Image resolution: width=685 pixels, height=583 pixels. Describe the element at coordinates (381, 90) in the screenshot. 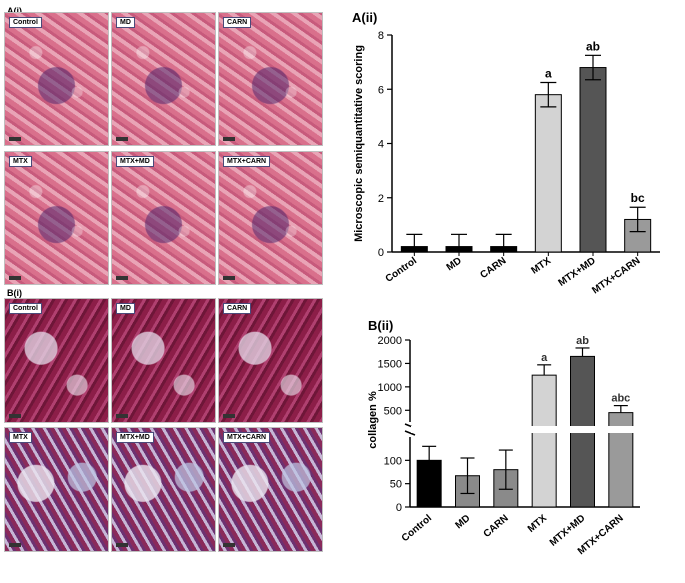

I see `y-tick-label: 6` at that location.